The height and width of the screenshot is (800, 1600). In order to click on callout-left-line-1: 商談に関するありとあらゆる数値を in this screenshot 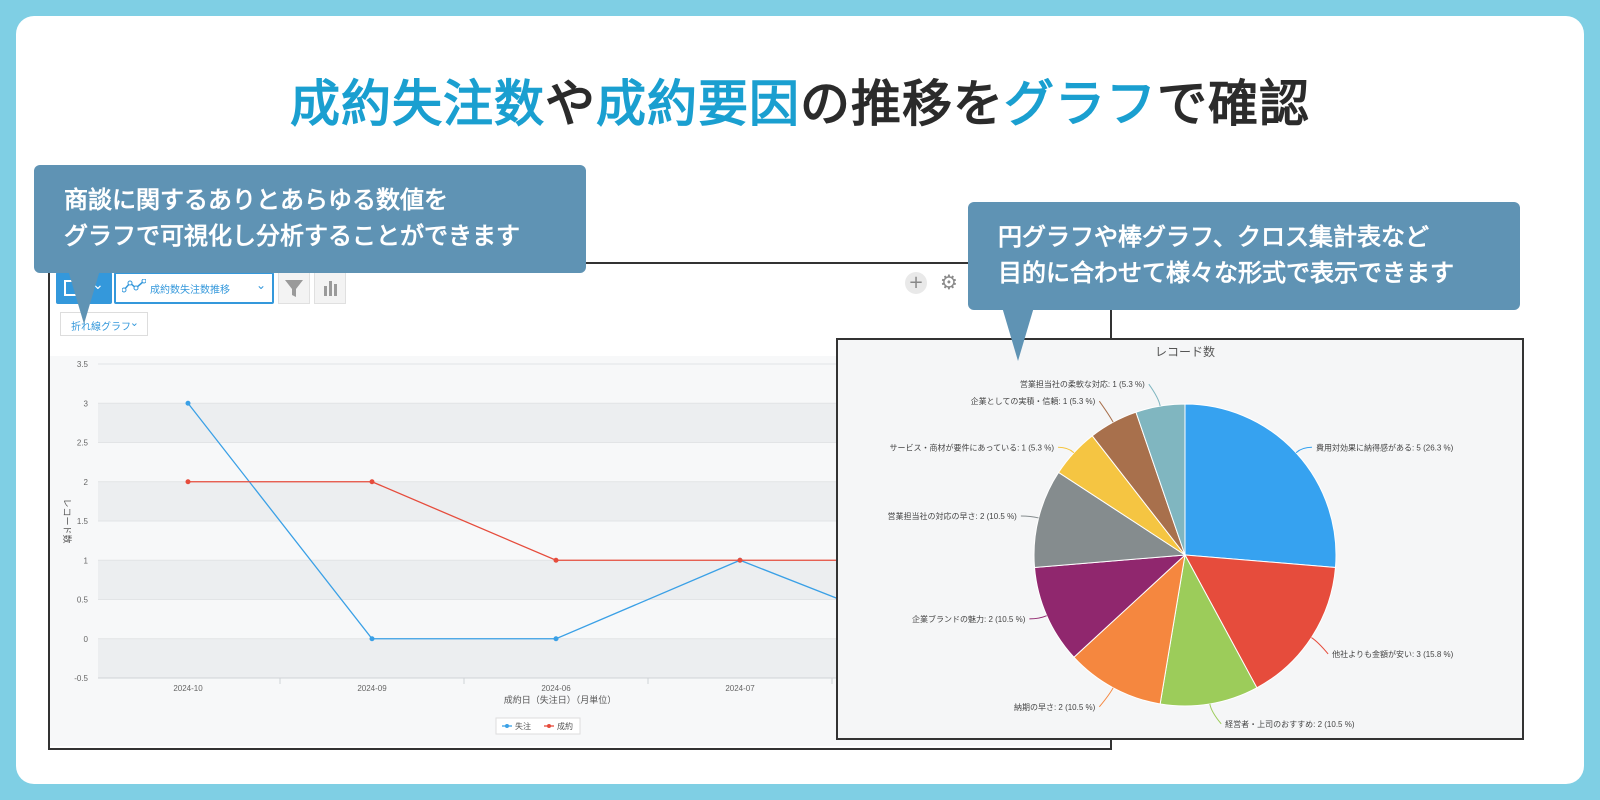, I will do `click(256, 200)`.